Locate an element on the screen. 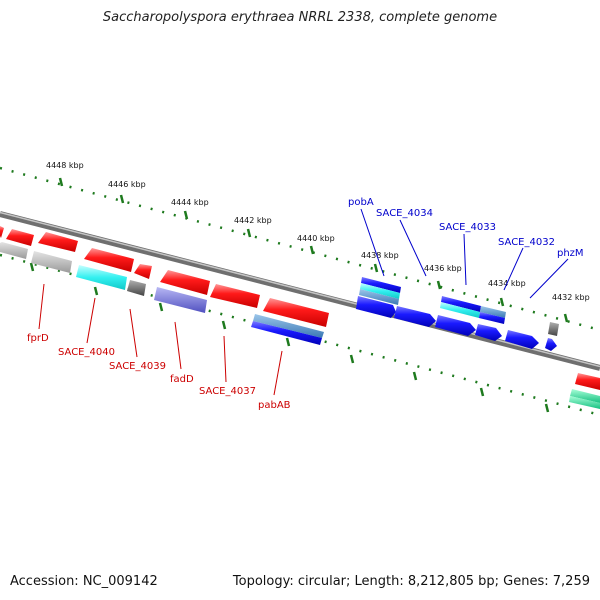 This screenshot has width=600, height=600. reverse-label-leaders is located at coordinates (160, 339).